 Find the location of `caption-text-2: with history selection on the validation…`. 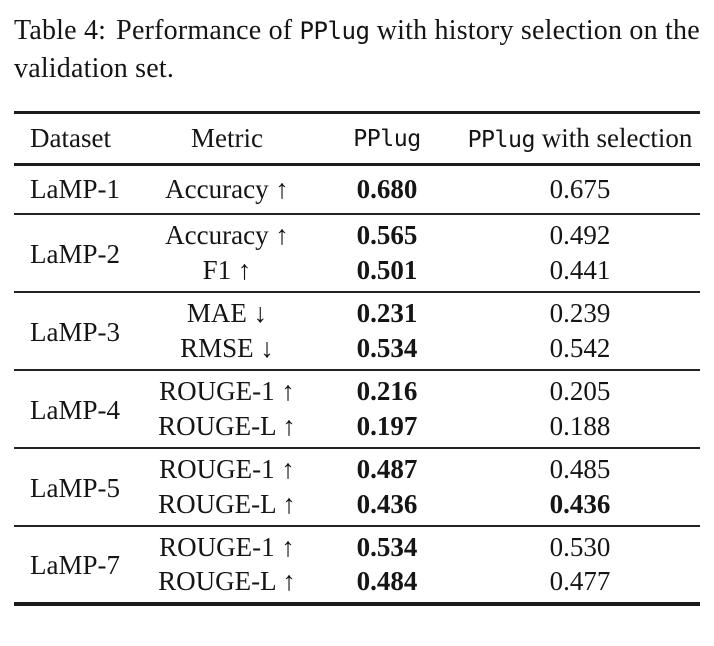

caption-text-2: with history selection on the validation… is located at coordinates (357, 50).